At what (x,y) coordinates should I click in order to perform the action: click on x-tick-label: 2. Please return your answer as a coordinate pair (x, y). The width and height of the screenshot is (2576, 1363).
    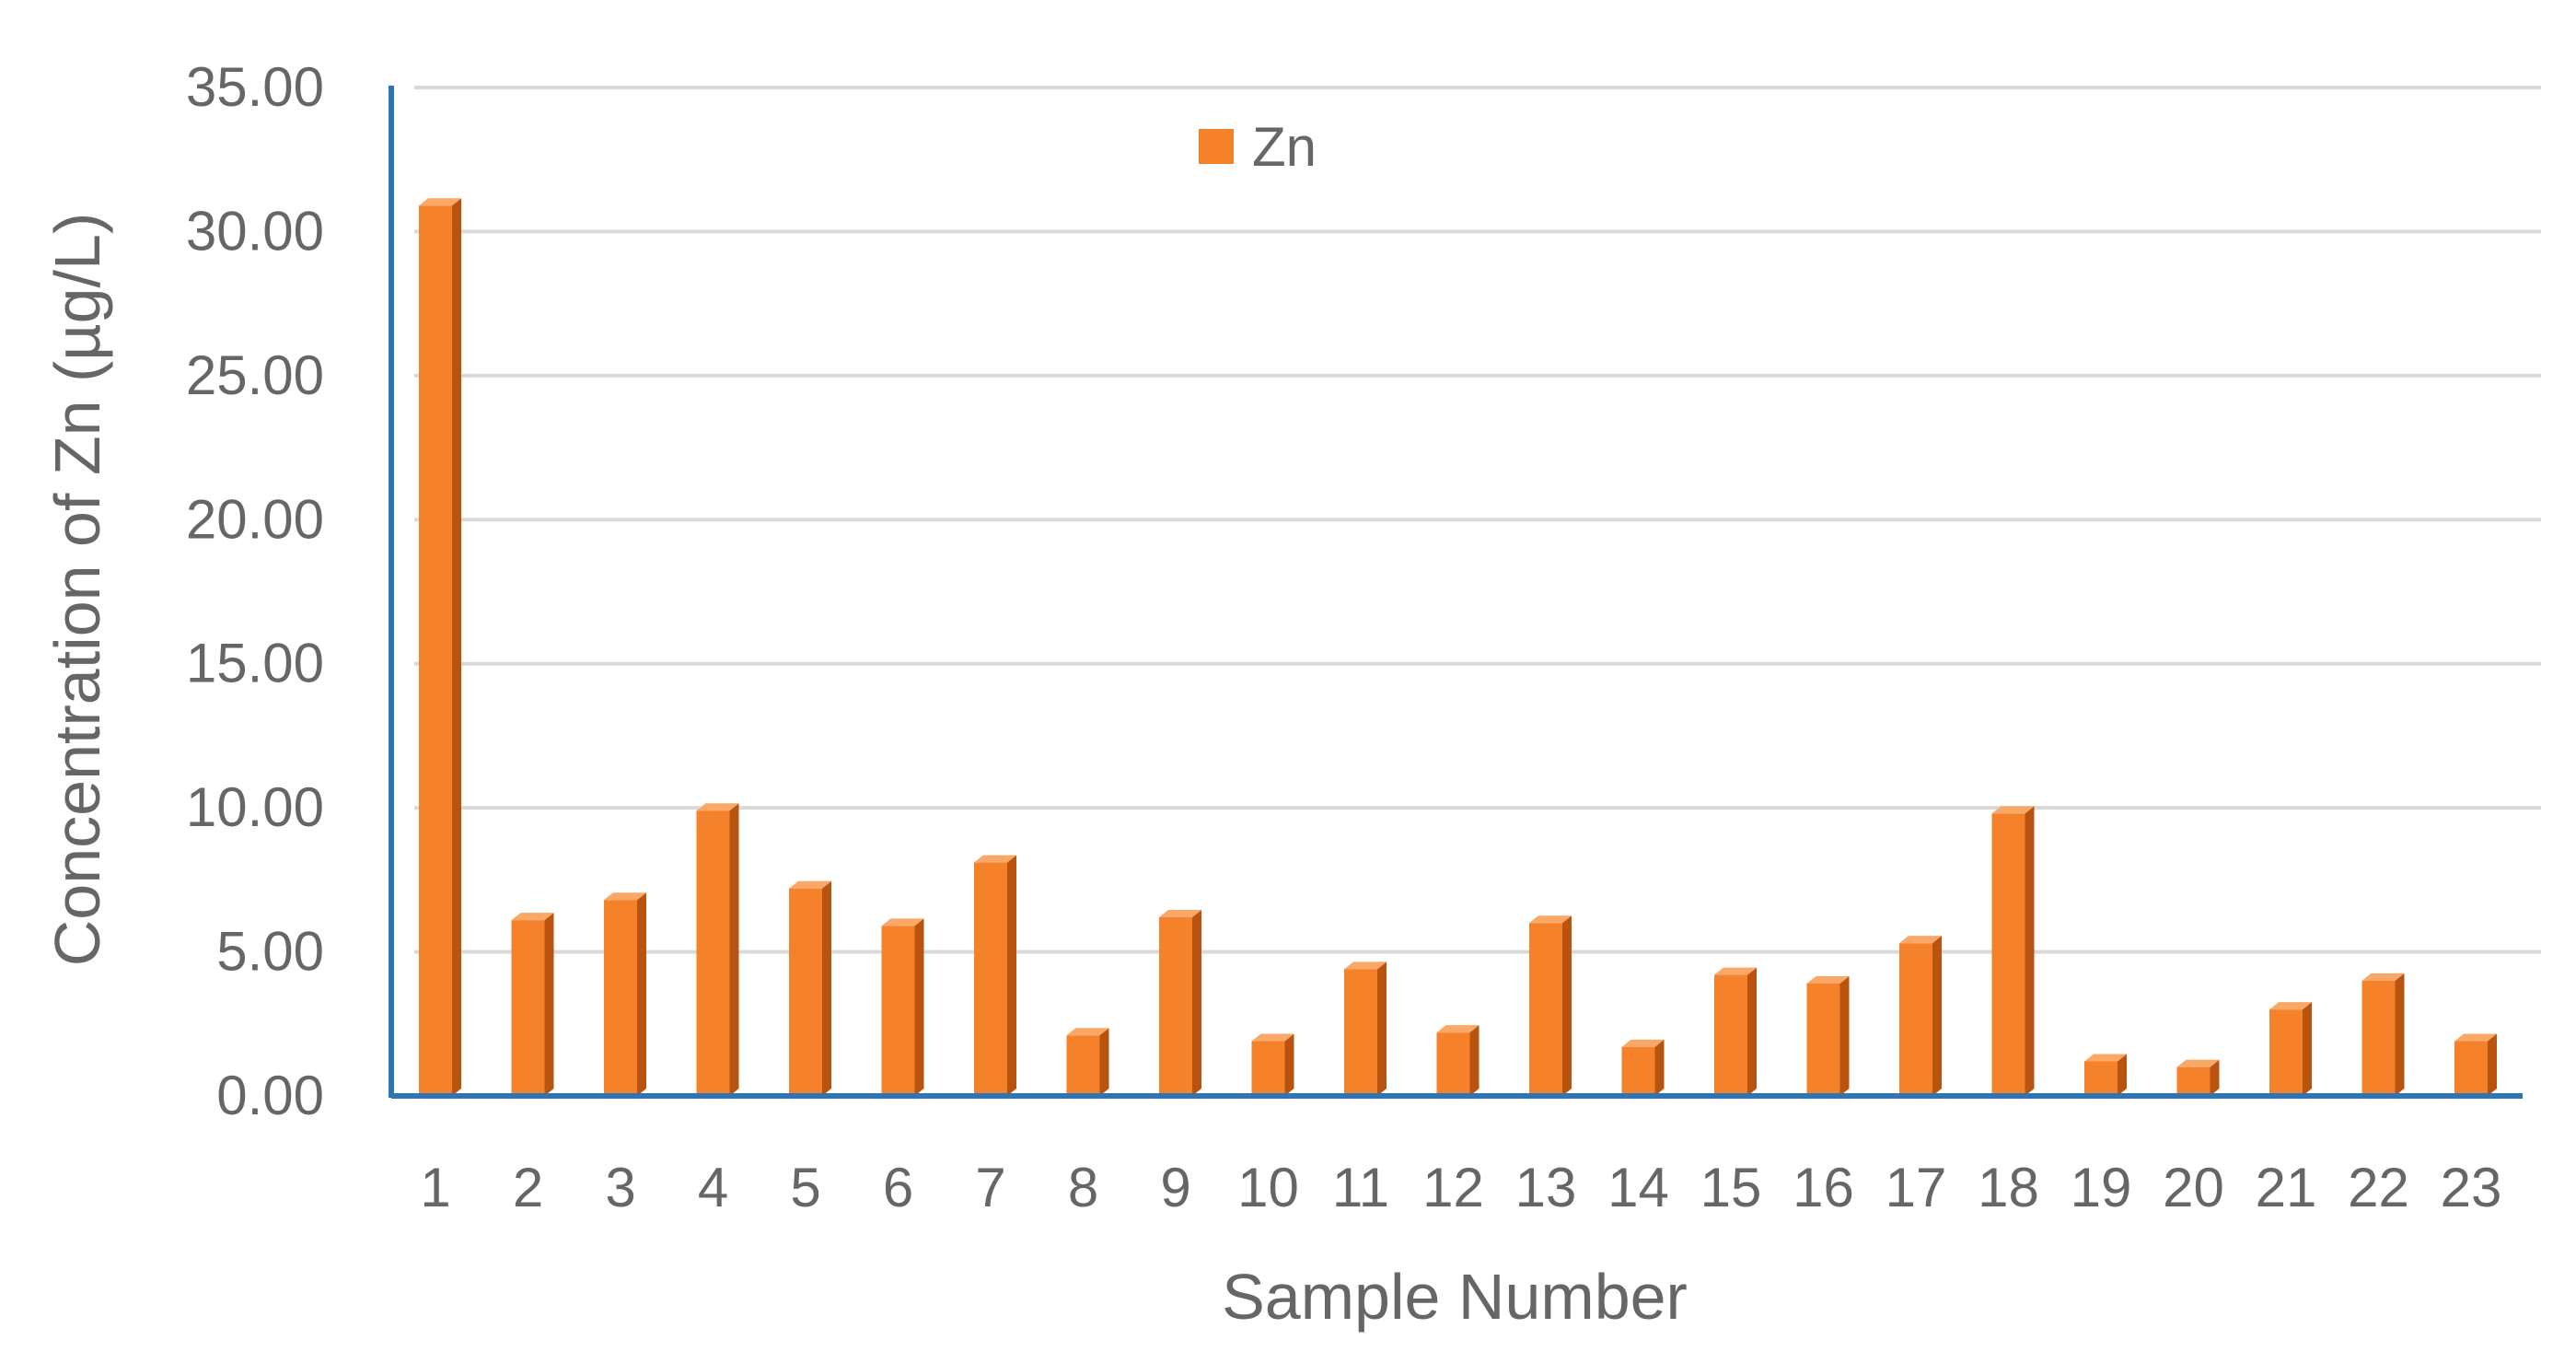
    Looking at the image, I should click on (528, 1187).